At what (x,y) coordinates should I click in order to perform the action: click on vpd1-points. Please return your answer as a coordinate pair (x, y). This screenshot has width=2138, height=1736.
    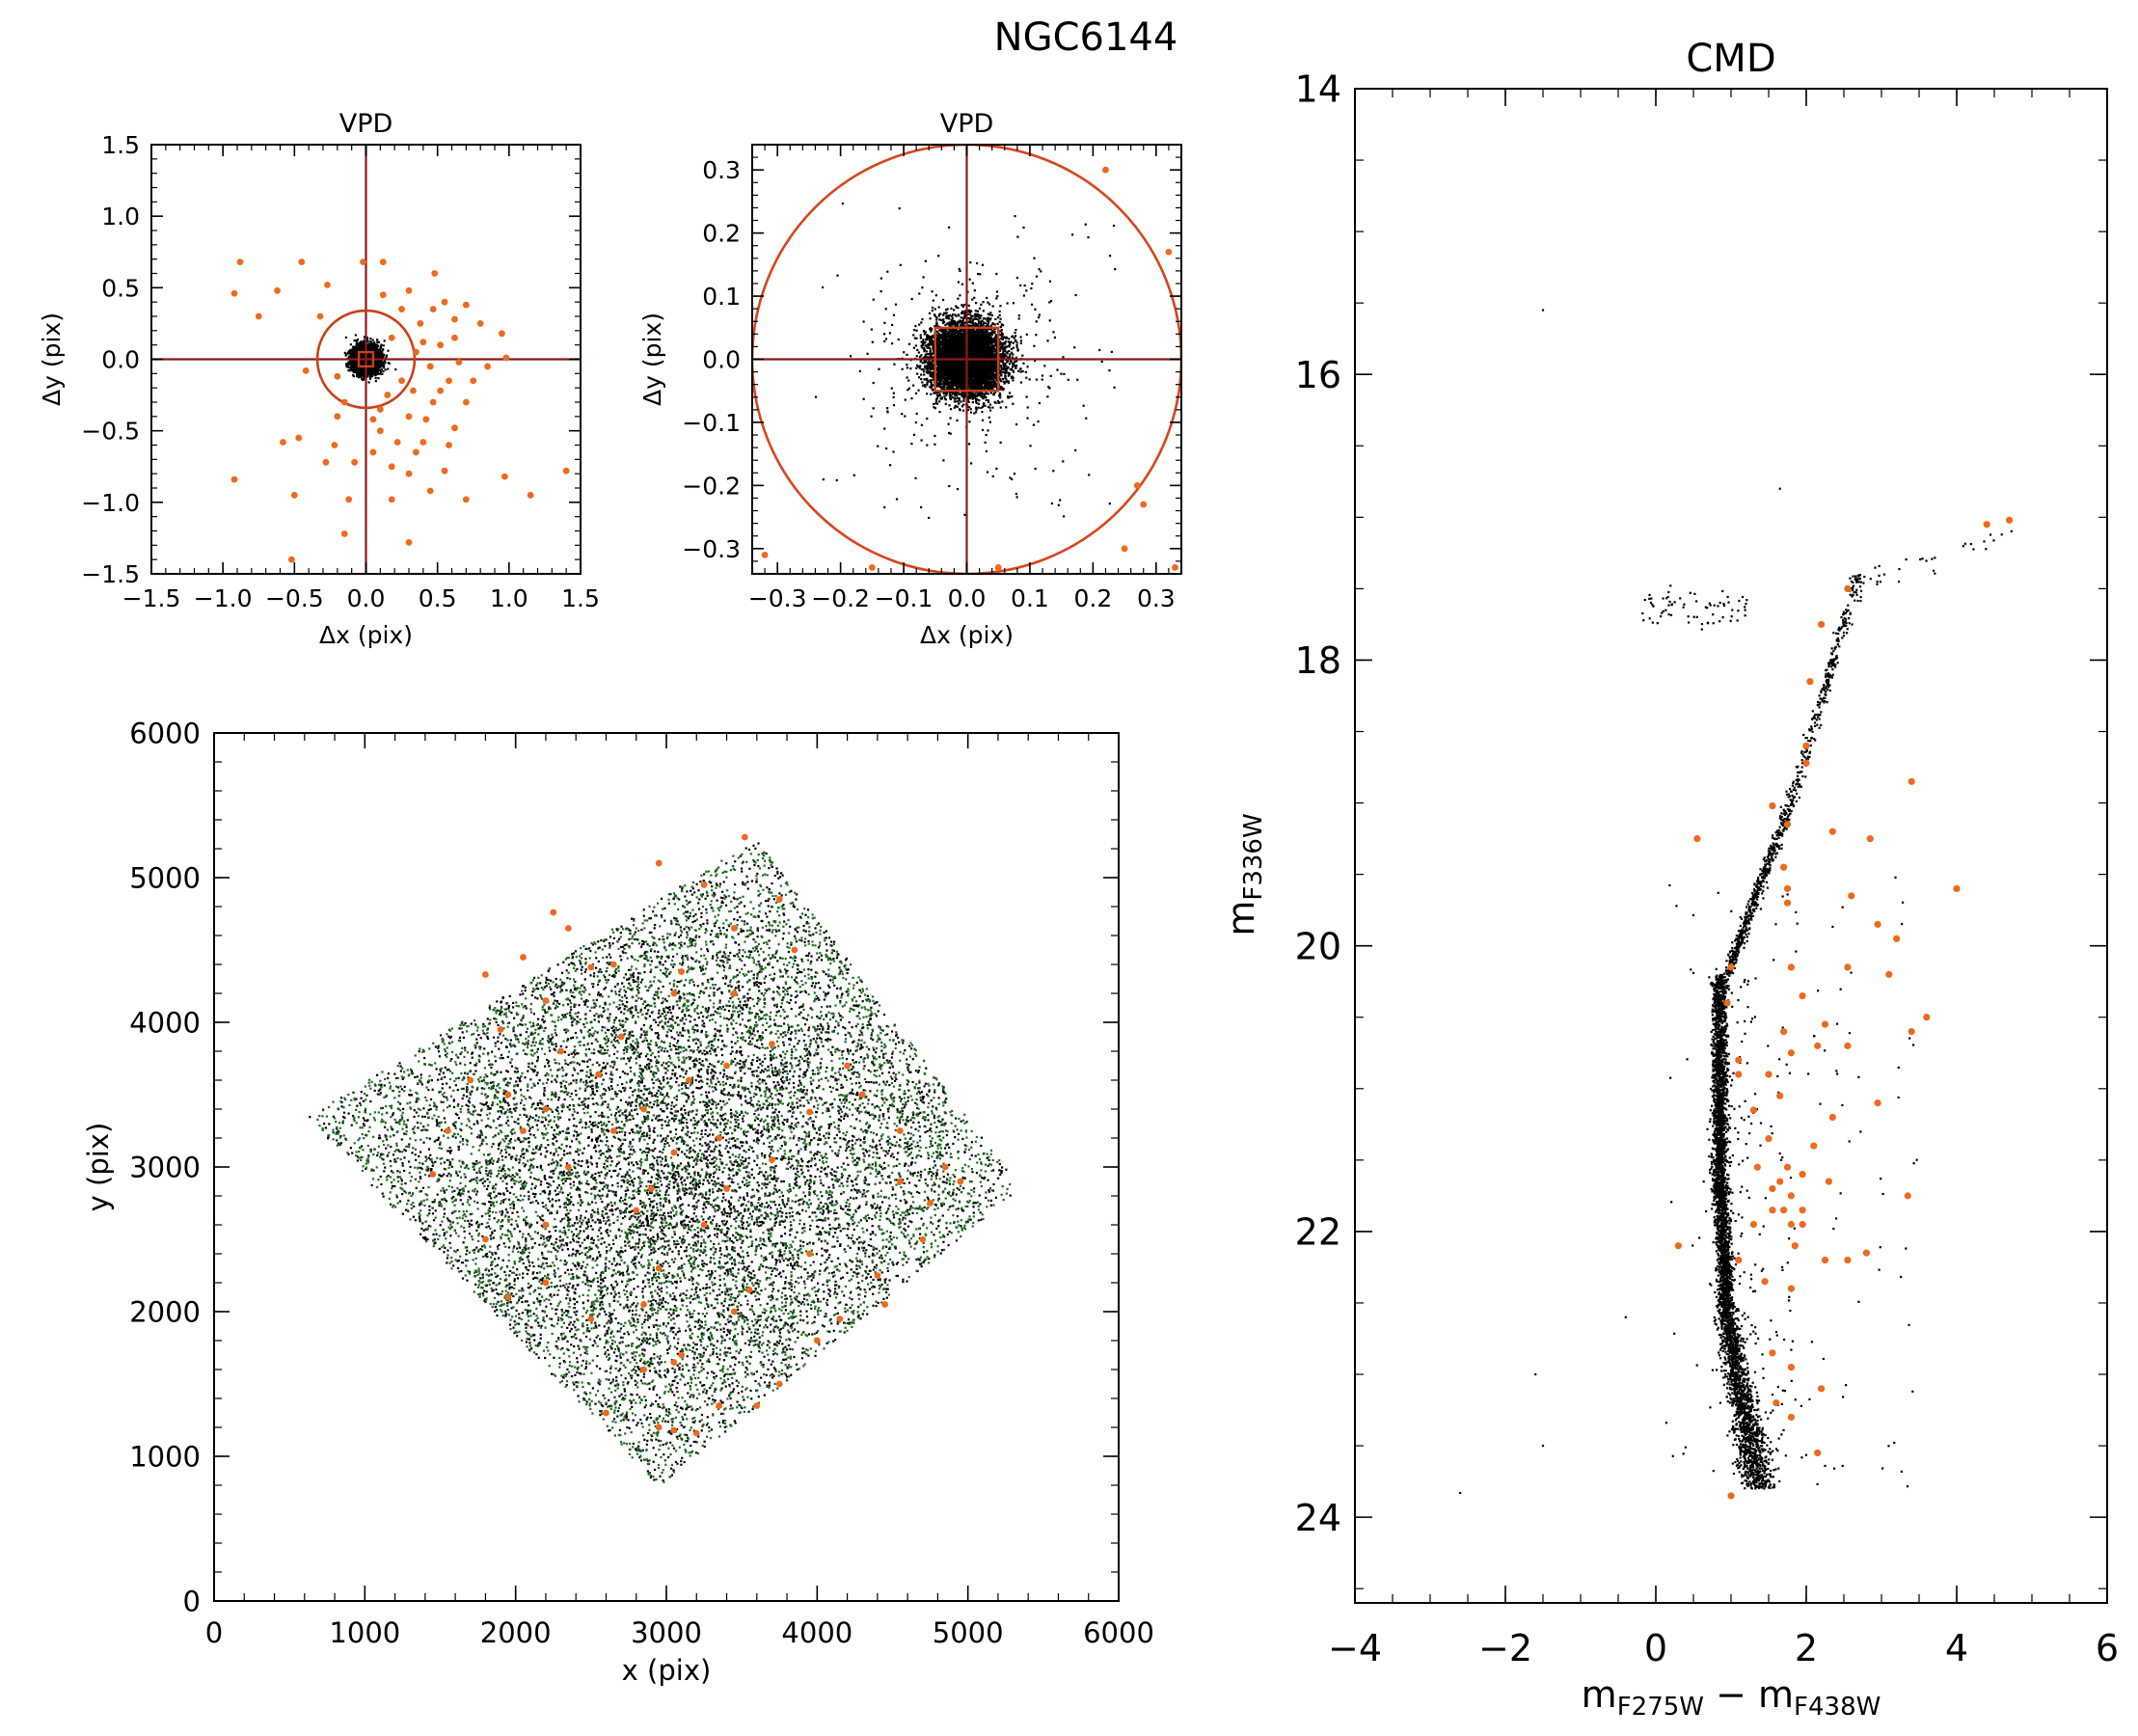
    Looking at the image, I should click on (366, 359).